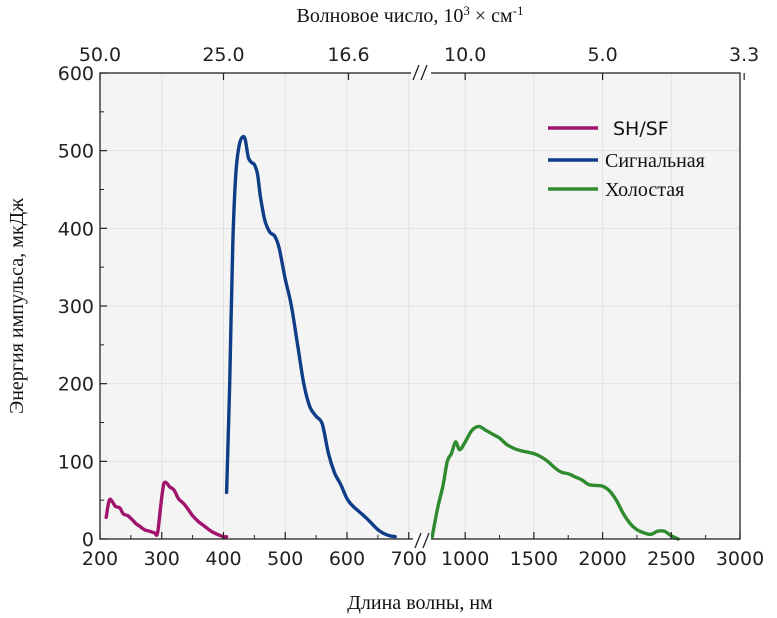 This screenshot has width=777, height=618. Describe the element at coordinates (17, 306) in the screenshot. I see `y-axis-title: Энергия импульса, мкДж` at that location.